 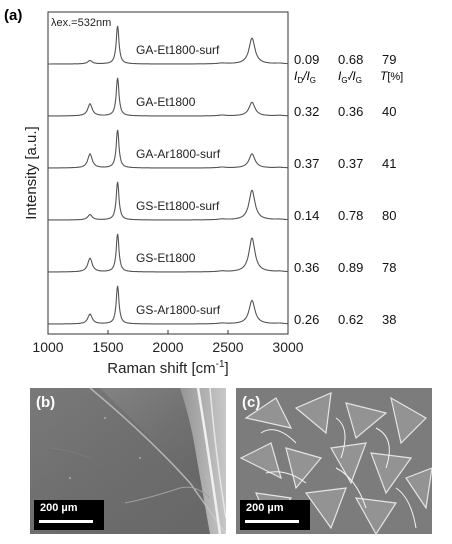 I want to click on scale-bar-c, so click(x=275, y=515).